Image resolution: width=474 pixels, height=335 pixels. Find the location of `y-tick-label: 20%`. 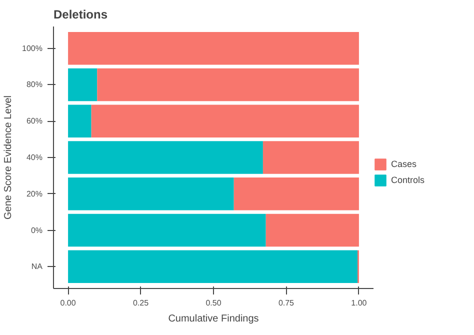

y-tick-label: 20% is located at coordinates (34, 193).